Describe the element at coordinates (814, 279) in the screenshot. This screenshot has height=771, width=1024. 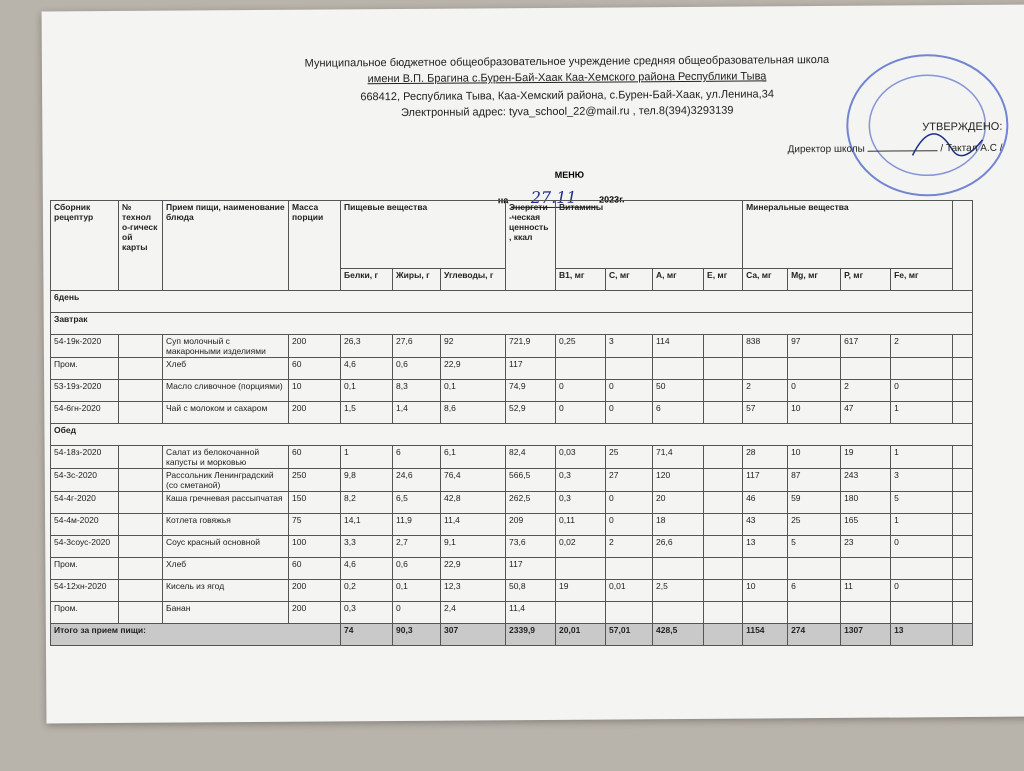
I see `sub-header: Mg, мг` at that location.